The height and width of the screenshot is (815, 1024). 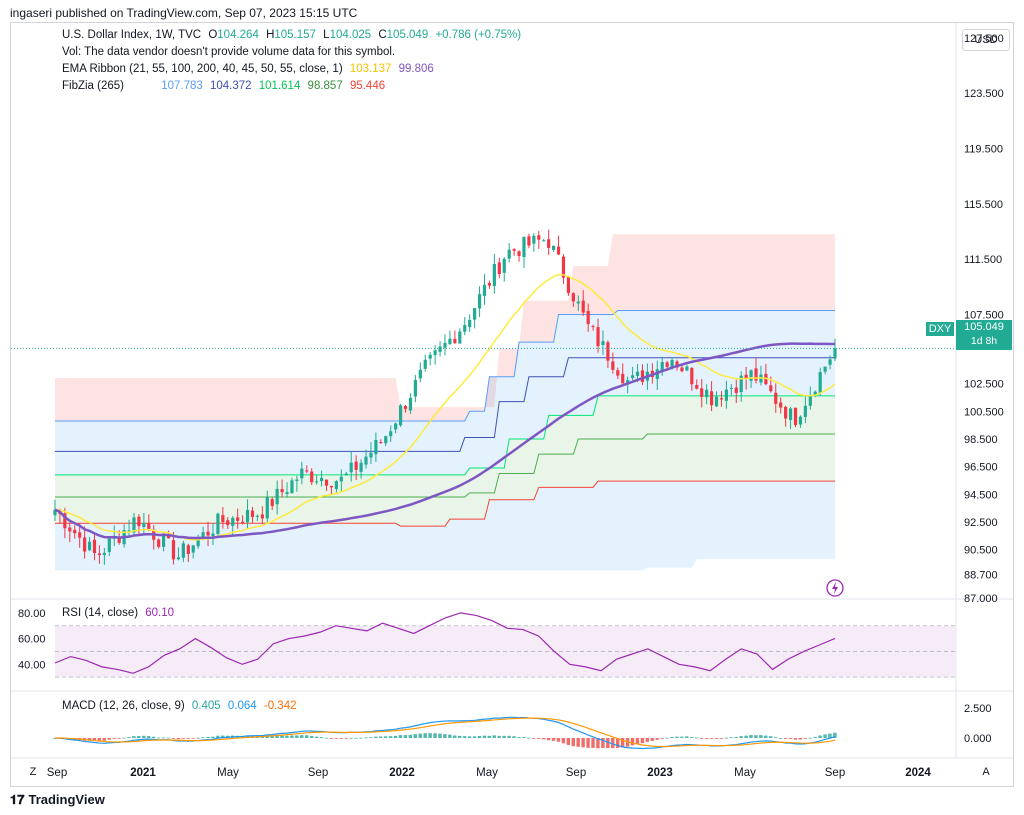 What do you see at coordinates (367, 86) in the screenshot?
I see `fib-value-5: 95.446` at bounding box center [367, 86].